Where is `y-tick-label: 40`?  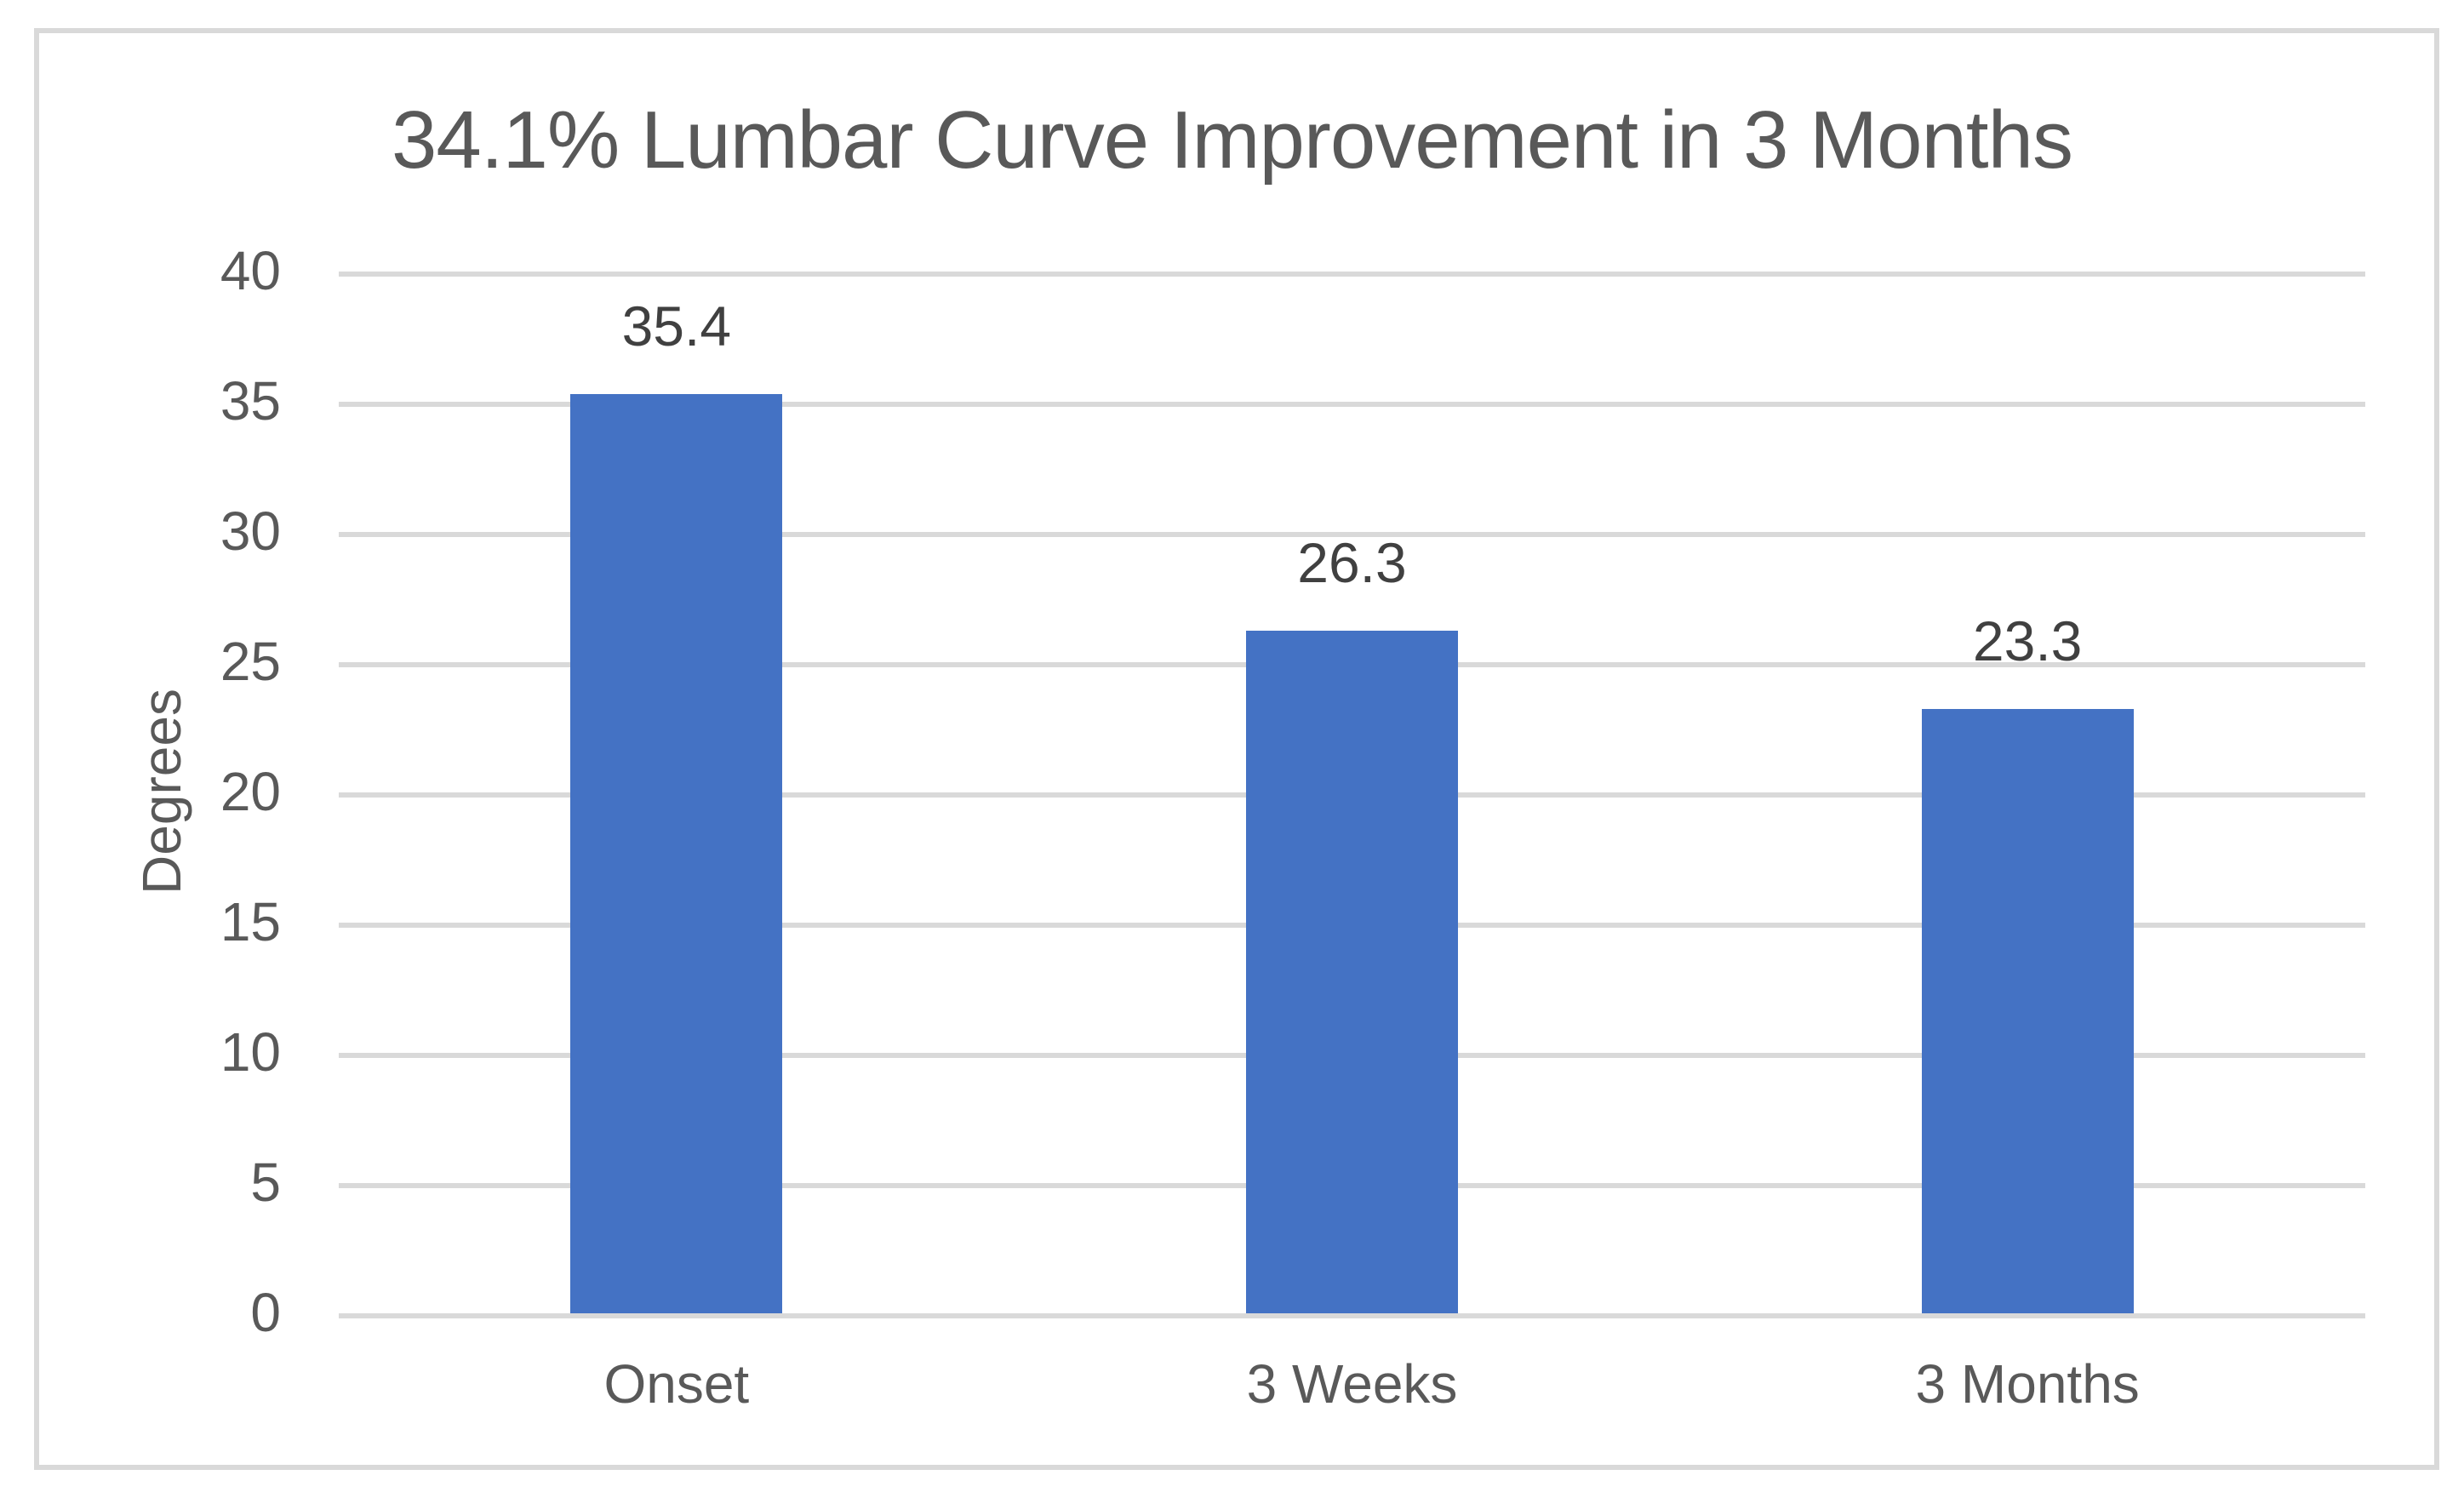
y-tick-label: 40 is located at coordinates (251, 270).